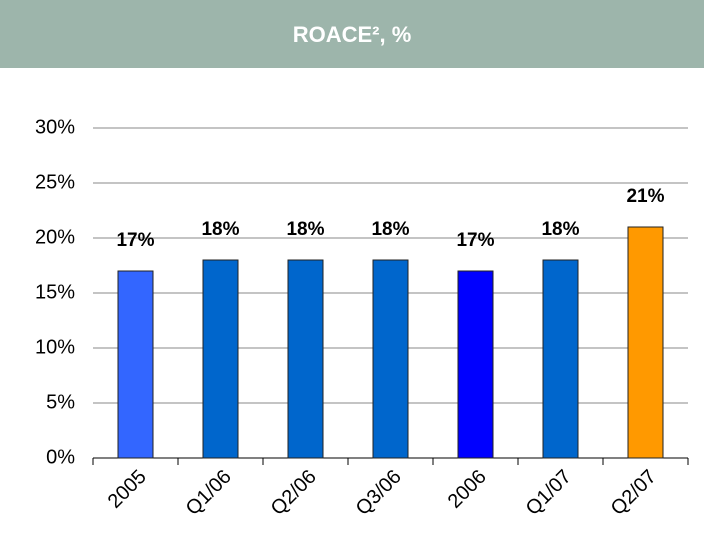  I want to click on value-label: 21%, so click(645, 196).